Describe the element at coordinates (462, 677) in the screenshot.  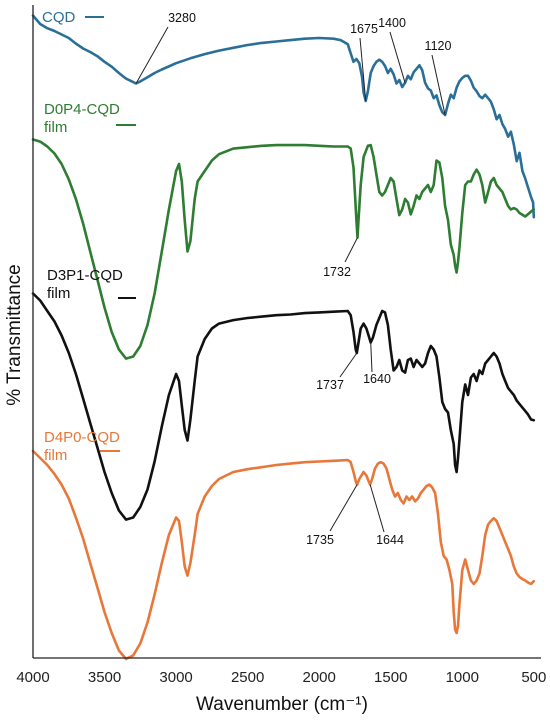
I see `x-tick-label-1000: 1000` at that location.